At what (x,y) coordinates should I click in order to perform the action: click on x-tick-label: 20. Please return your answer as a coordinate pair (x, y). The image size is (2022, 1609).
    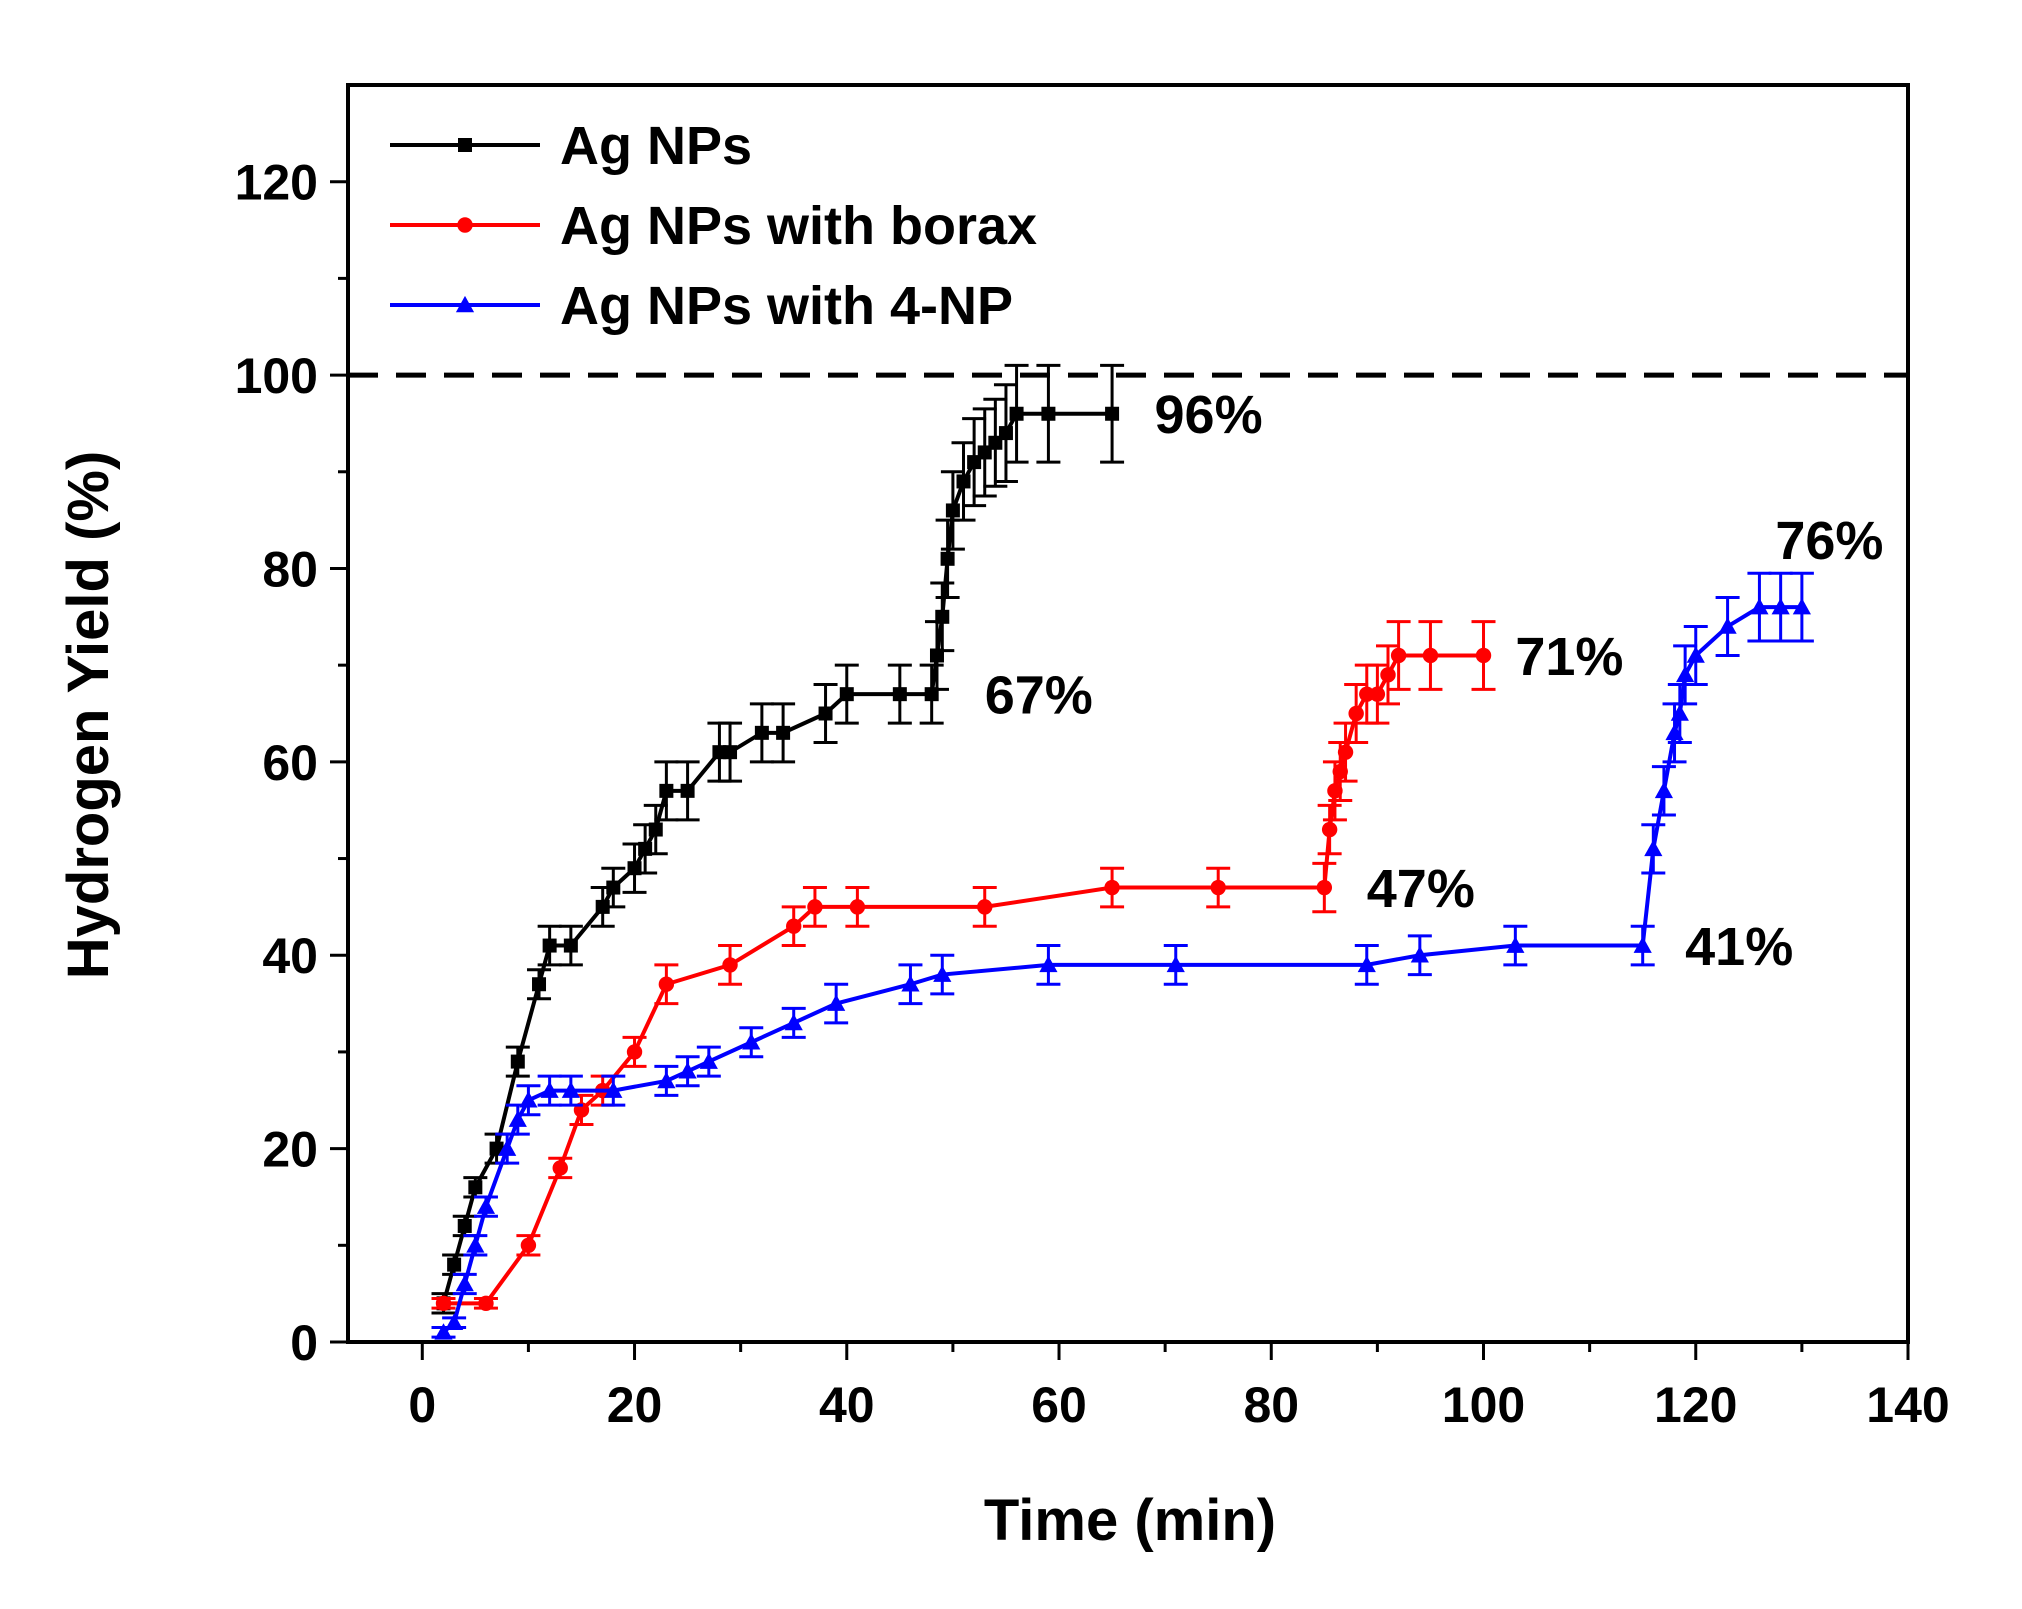
    Looking at the image, I should click on (635, 1405).